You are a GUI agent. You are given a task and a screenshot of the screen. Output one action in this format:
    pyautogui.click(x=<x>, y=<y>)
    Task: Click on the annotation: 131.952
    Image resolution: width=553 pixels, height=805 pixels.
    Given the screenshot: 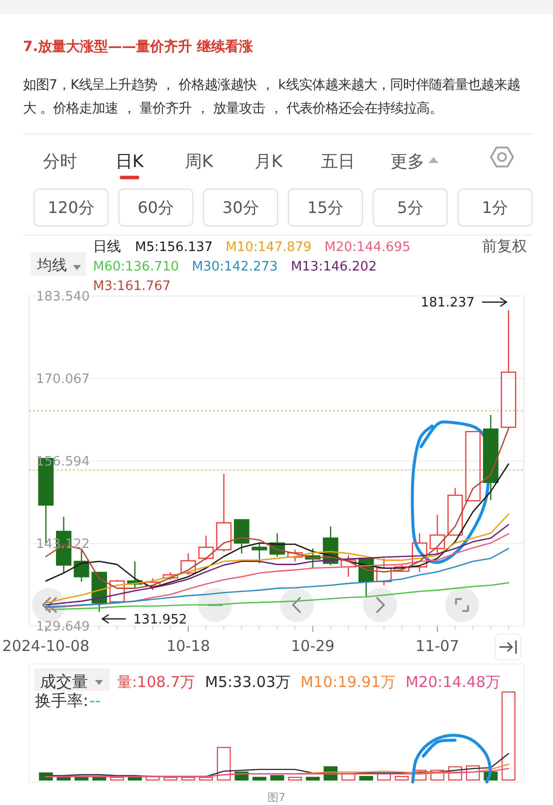 What is the action you would take?
    pyautogui.click(x=160, y=620)
    